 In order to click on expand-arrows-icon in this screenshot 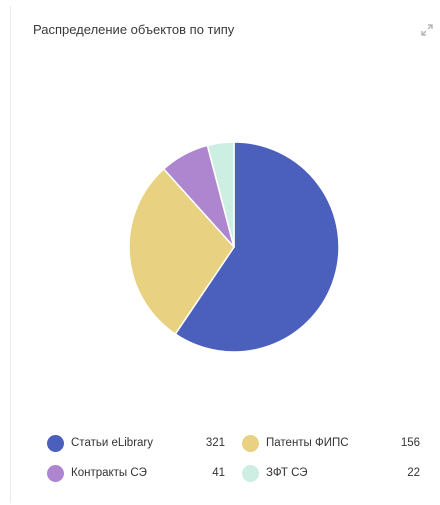, I will do `click(427, 30)`.